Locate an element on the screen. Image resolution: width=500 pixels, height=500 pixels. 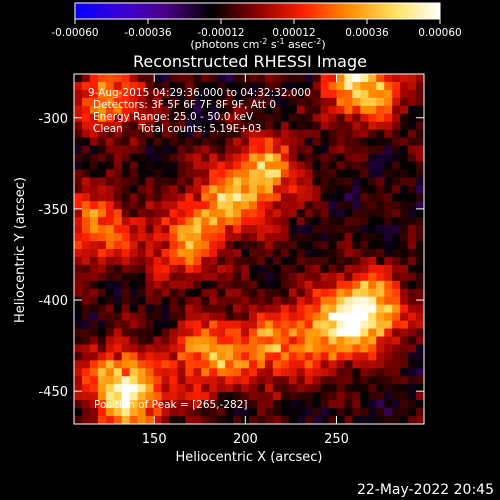
colorbar is located at coordinates (257, 11).